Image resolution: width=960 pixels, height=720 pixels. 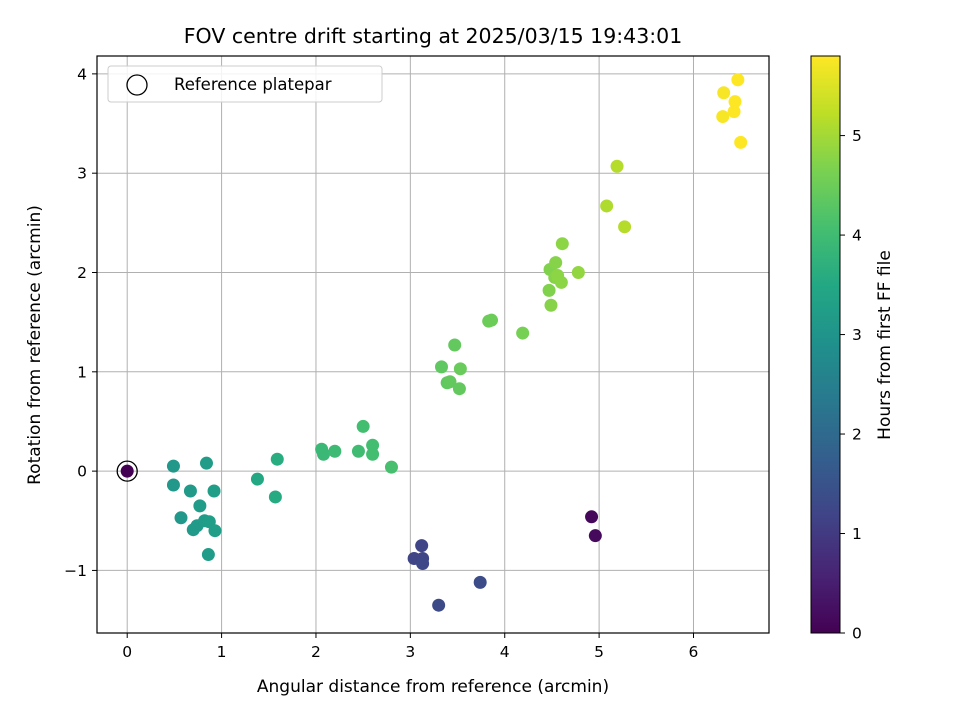 I want to click on y-tick-label: 0, so click(x=82, y=472).